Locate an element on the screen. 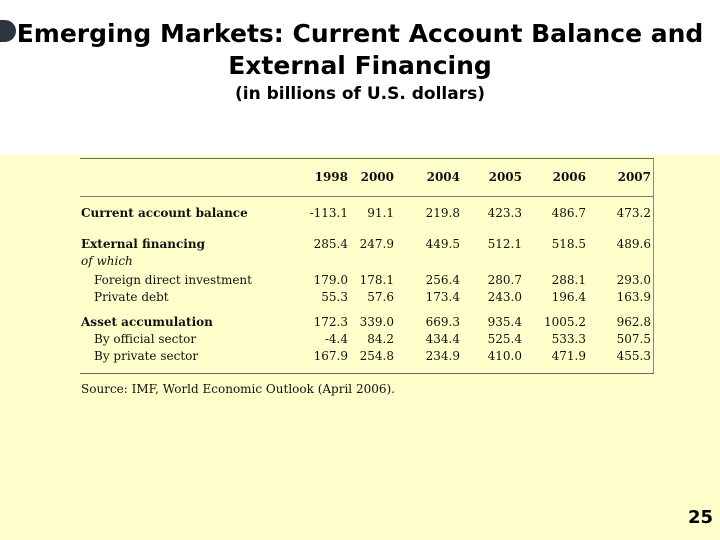 Image resolution: width=720 pixels, height=540 pixels. slide-subtitle: (in billions of U.S. dollars) is located at coordinates (360, 94).